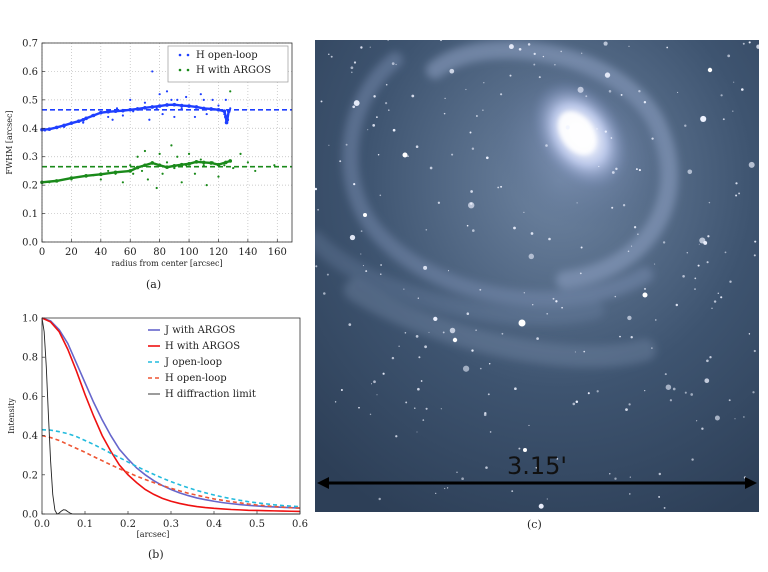 This screenshot has height=572, width=768. What do you see at coordinates (30, 358) in the screenshot?
I see `intensity-y-tick-label: 0.8` at bounding box center [30, 358].